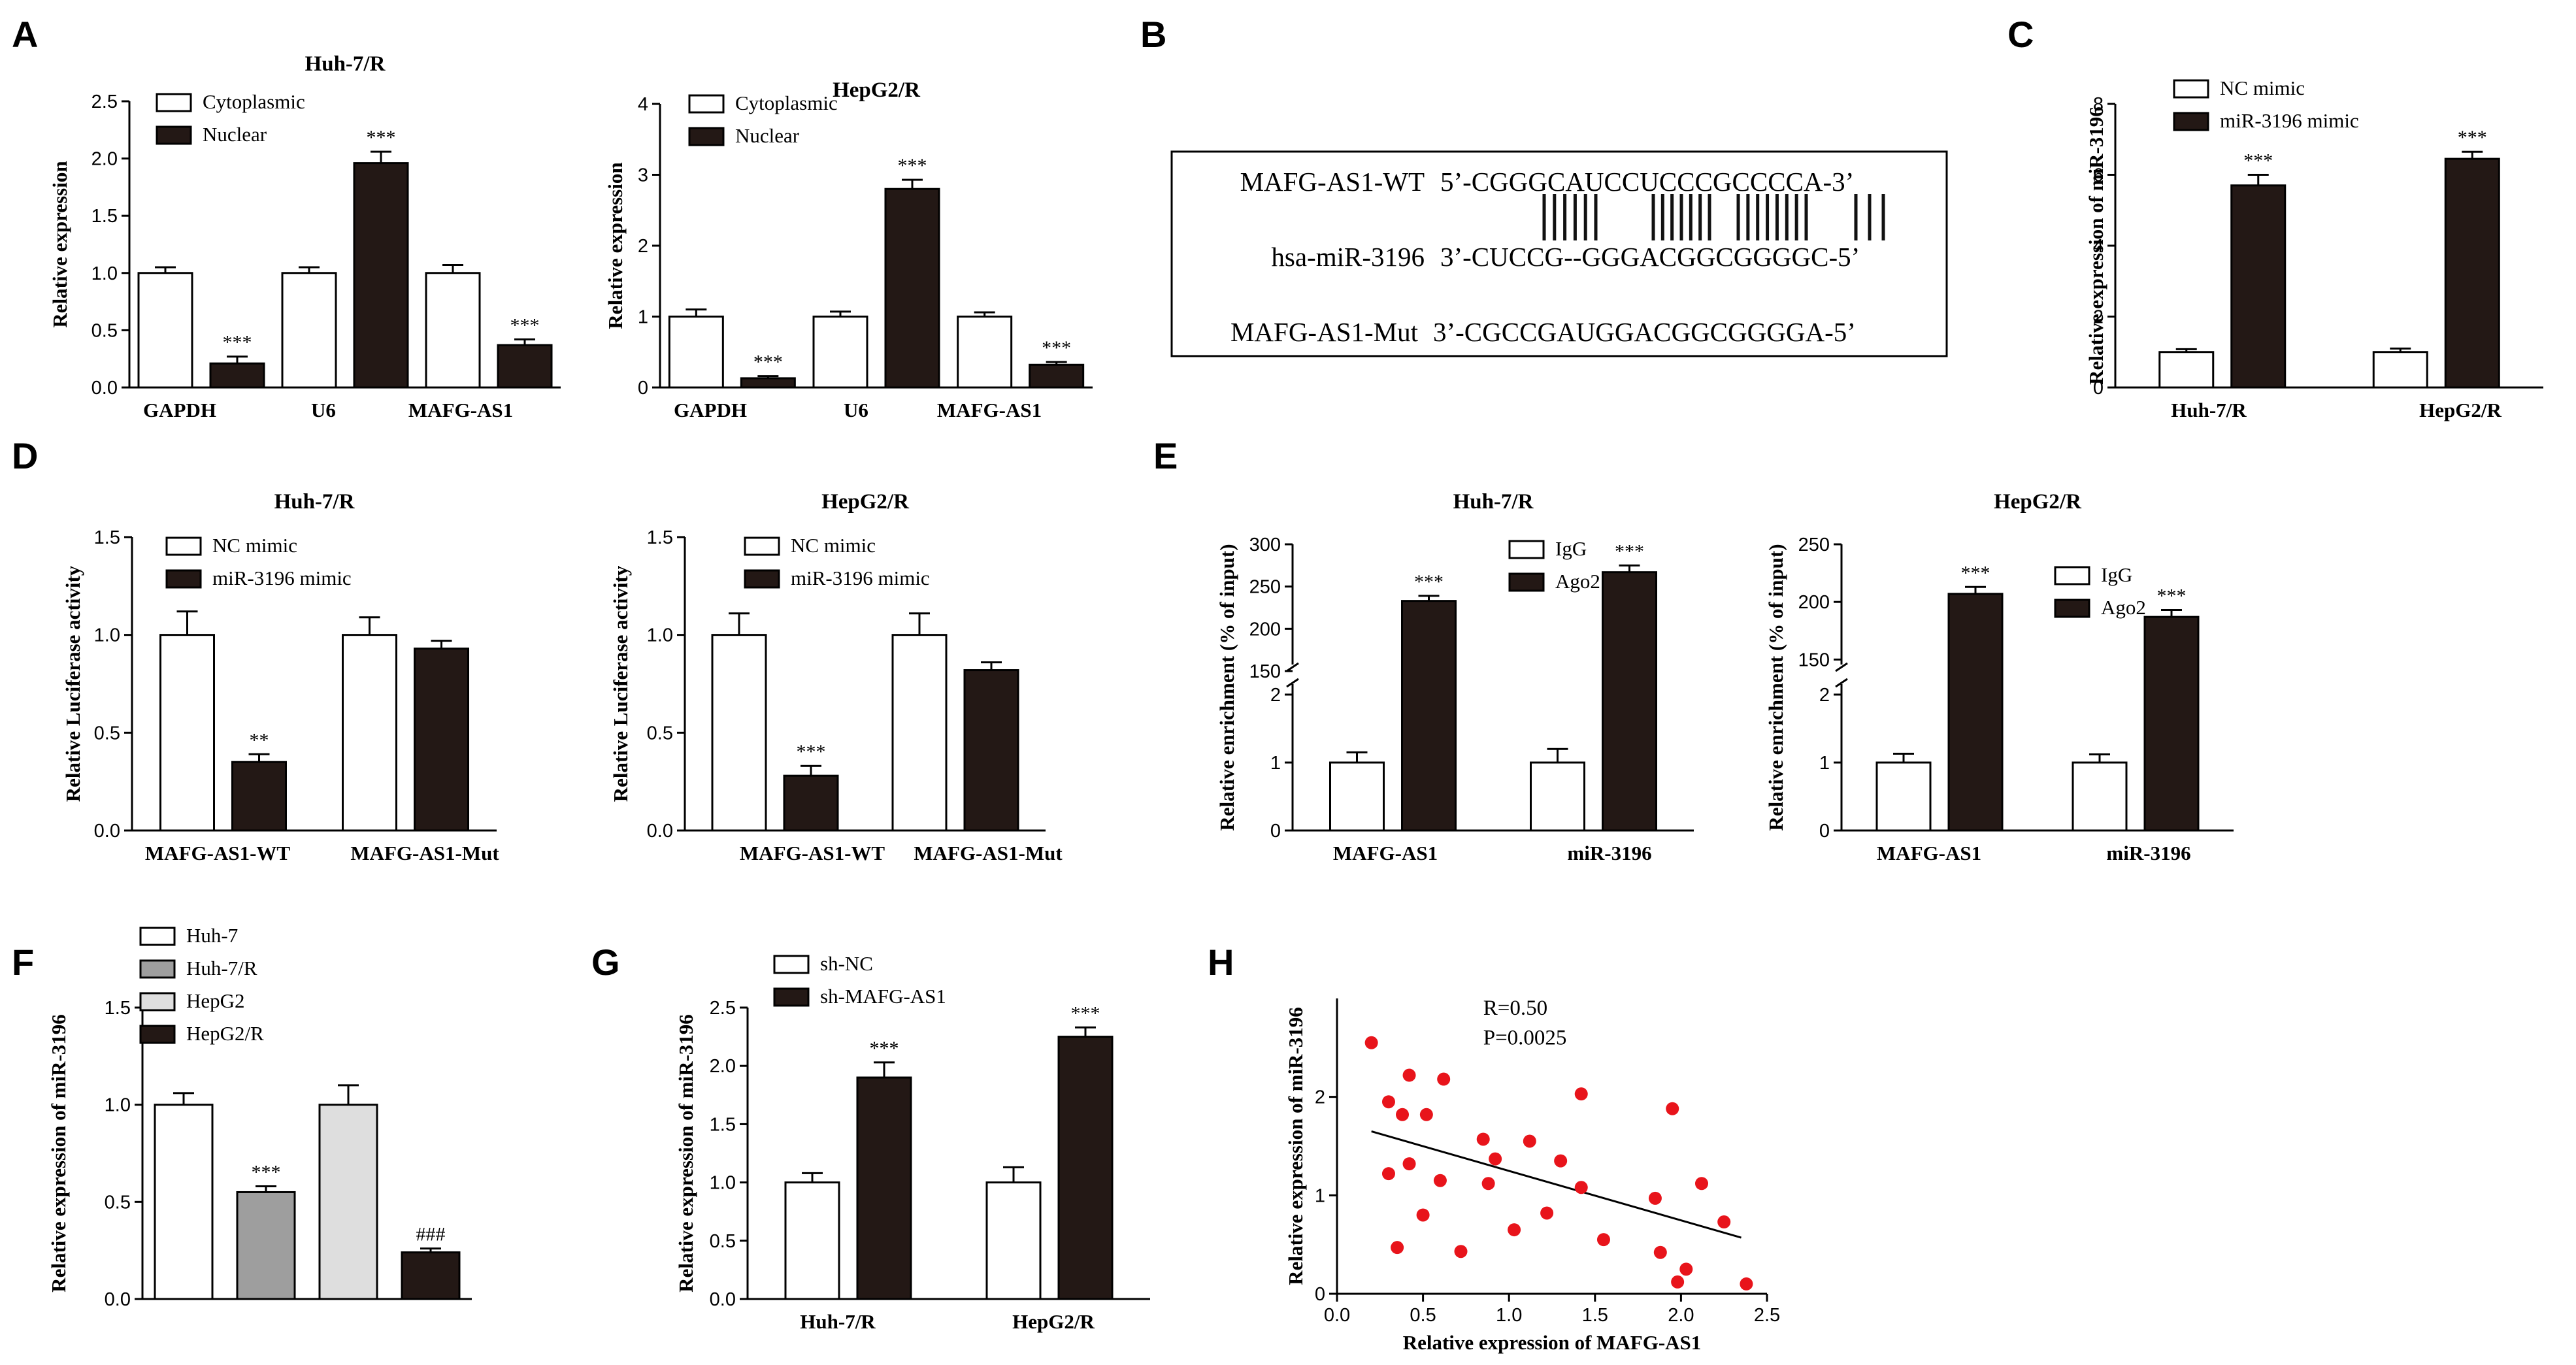 The height and width of the screenshot is (1365, 2576). I want to click on legend-label: Cytoplasmic, so click(254, 101).